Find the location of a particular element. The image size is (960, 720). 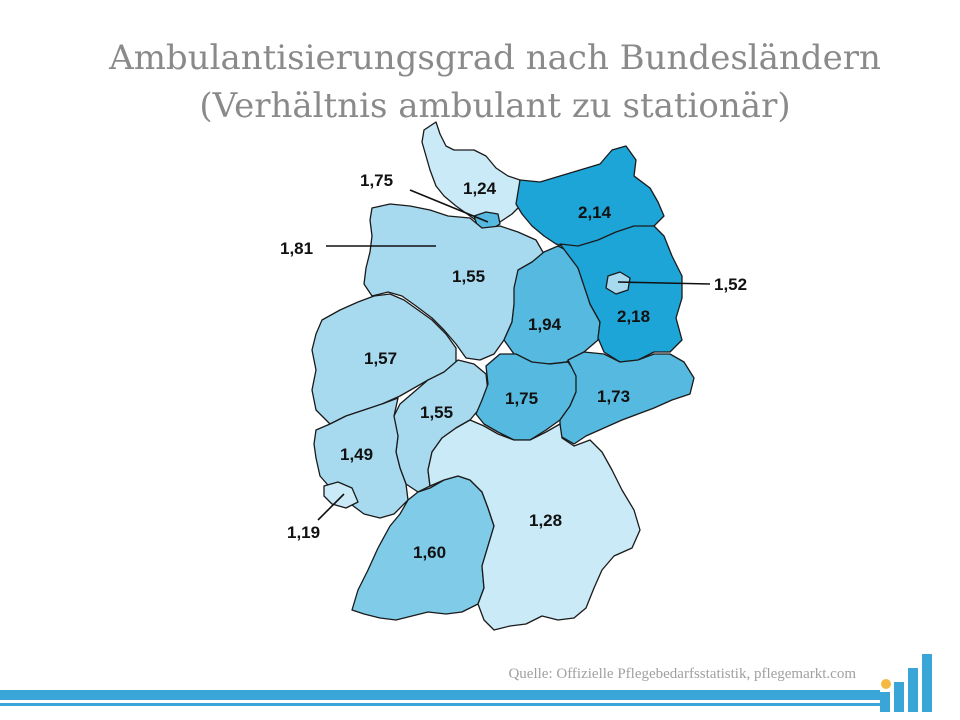

value-nordrhein-westfalen: 1,57 is located at coordinates (380, 358).